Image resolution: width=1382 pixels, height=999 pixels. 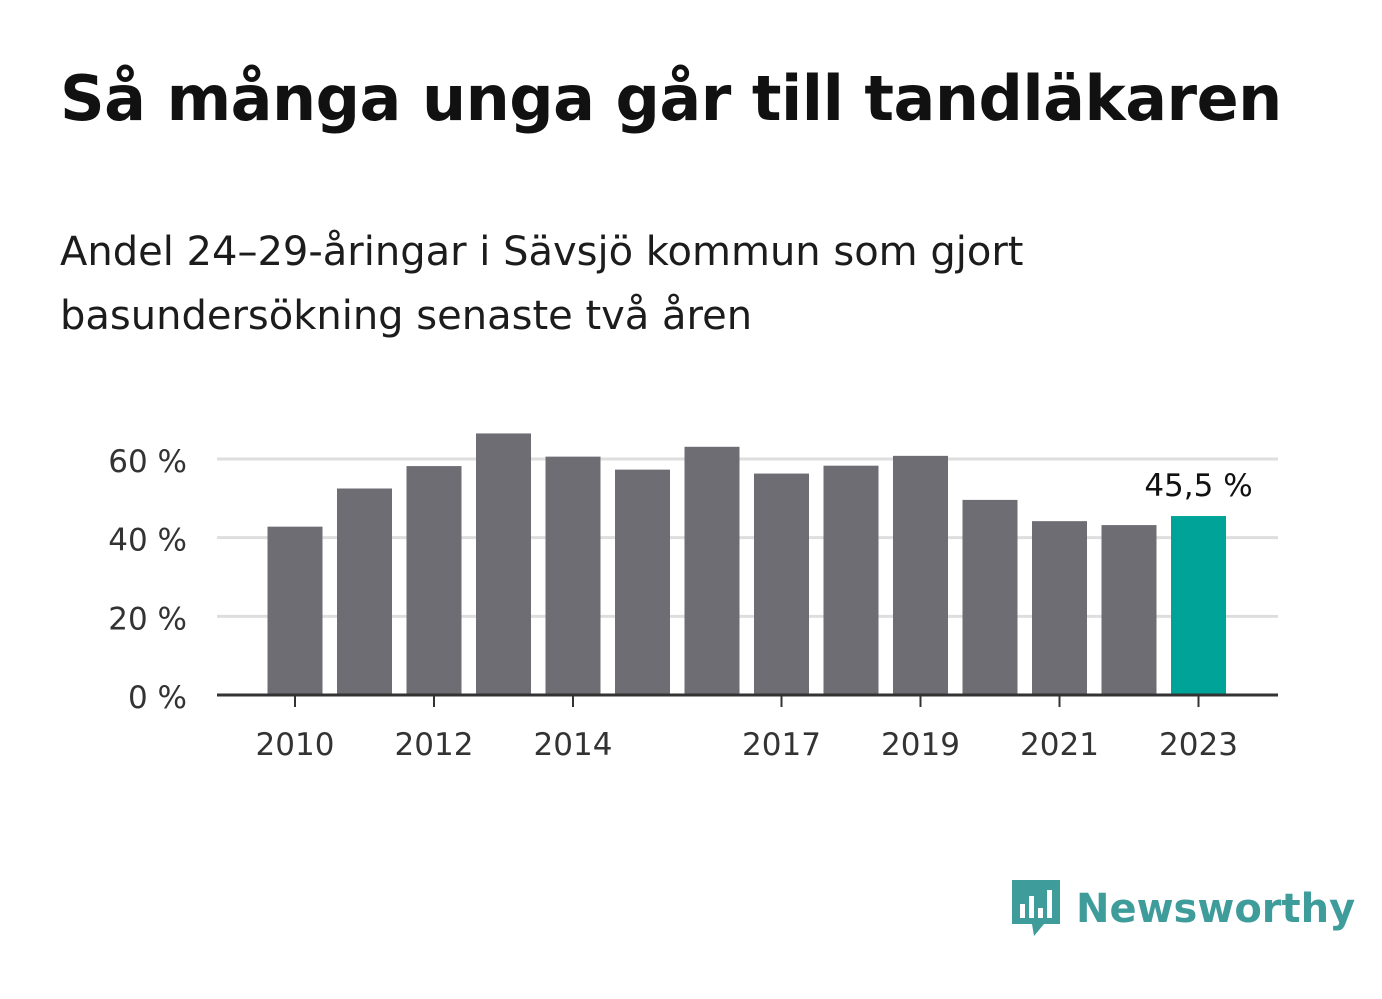 I want to click on x-axis-ticks: 2010 2012 2014 2017 2019 2021 2023, so click(x=747, y=729).